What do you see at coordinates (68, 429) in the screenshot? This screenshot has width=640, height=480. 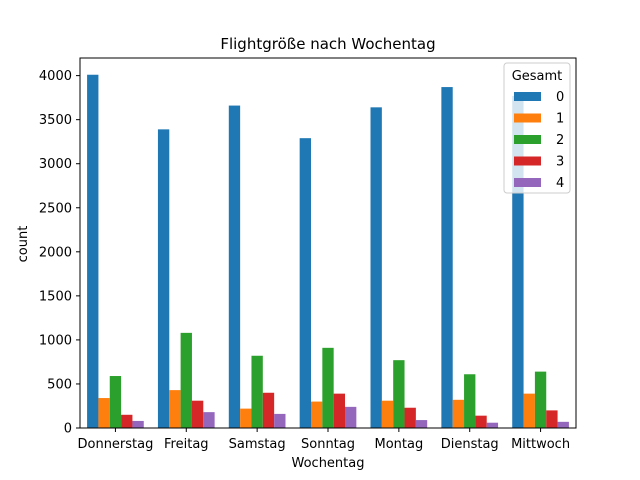 I see `y-tick-label: 0` at bounding box center [68, 429].